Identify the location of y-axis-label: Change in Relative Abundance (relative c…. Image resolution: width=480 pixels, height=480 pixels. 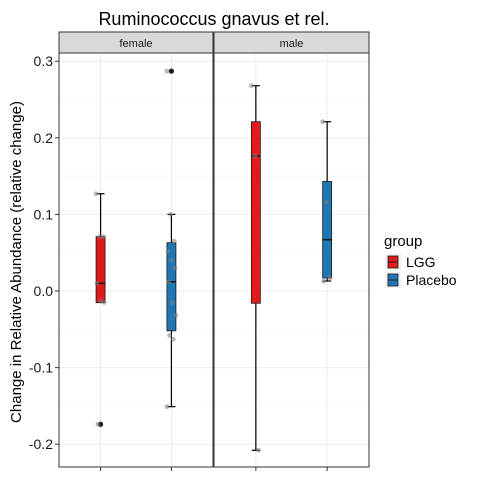
(16, 262).